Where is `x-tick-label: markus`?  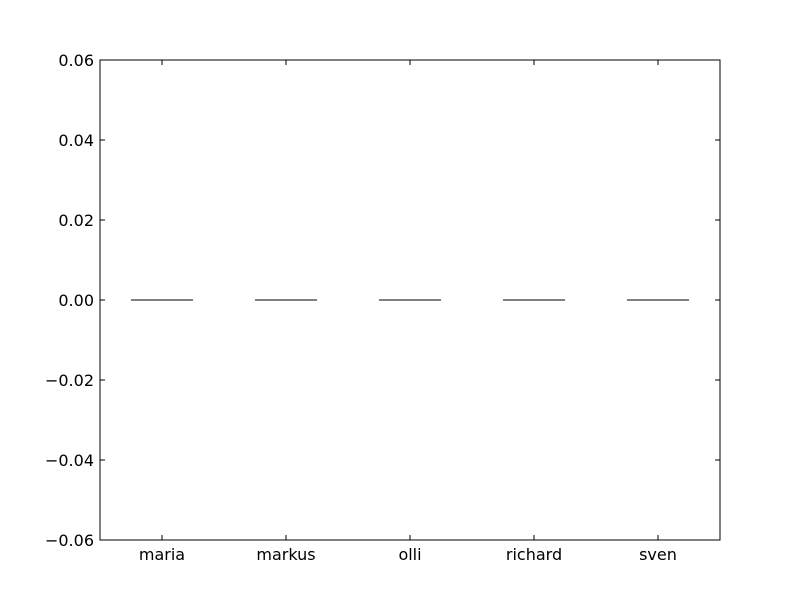 x-tick-label: markus is located at coordinates (285, 554).